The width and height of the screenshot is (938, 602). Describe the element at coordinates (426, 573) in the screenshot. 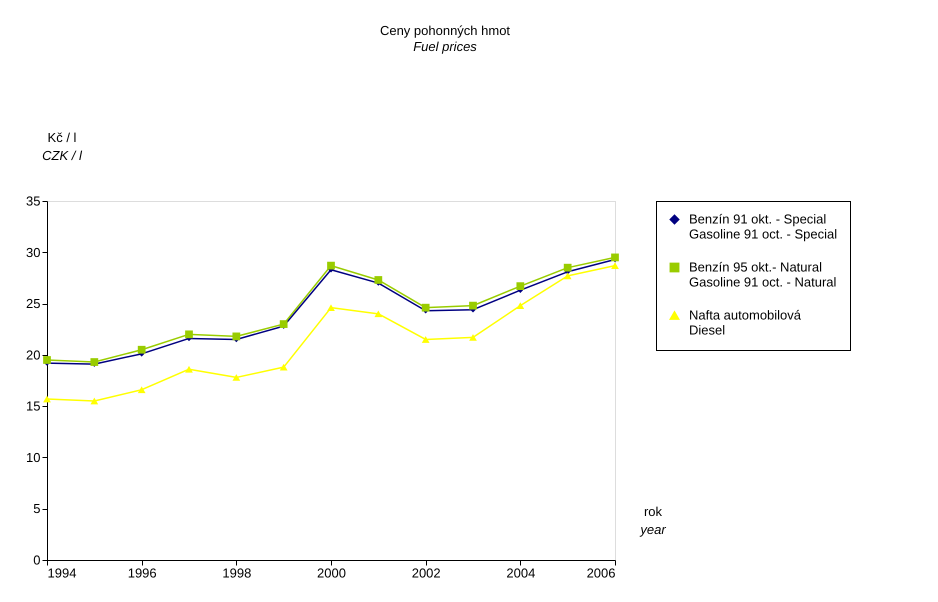

I see `x-tick-label: 2002` at that location.